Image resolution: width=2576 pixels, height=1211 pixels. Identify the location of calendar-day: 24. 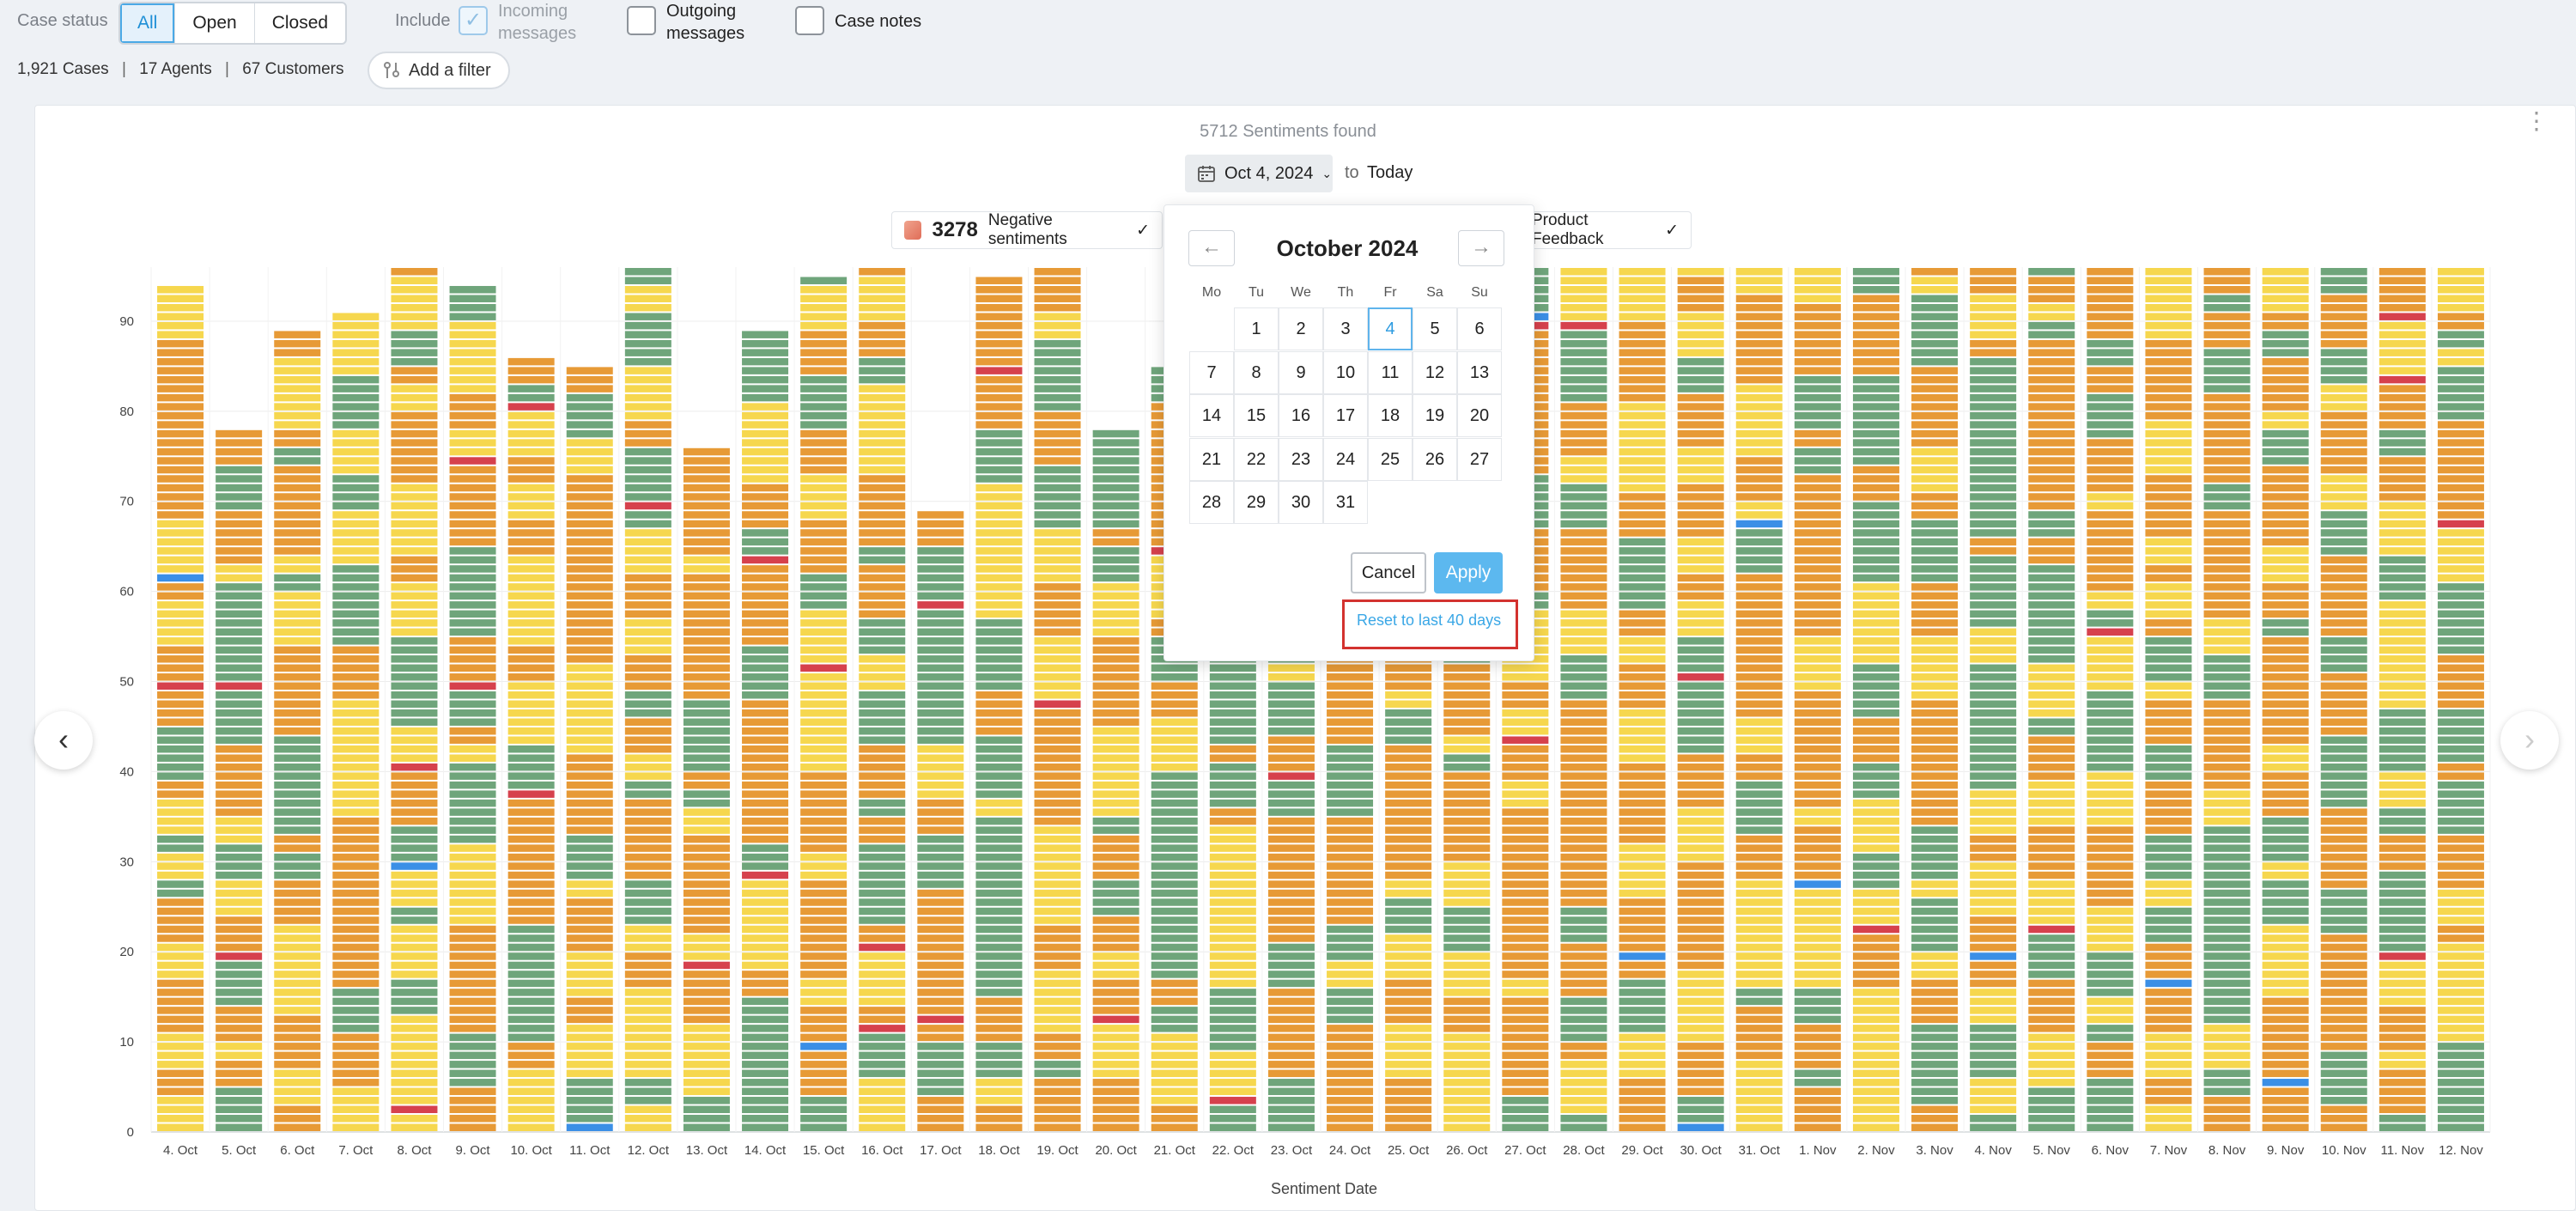
(1345, 459).